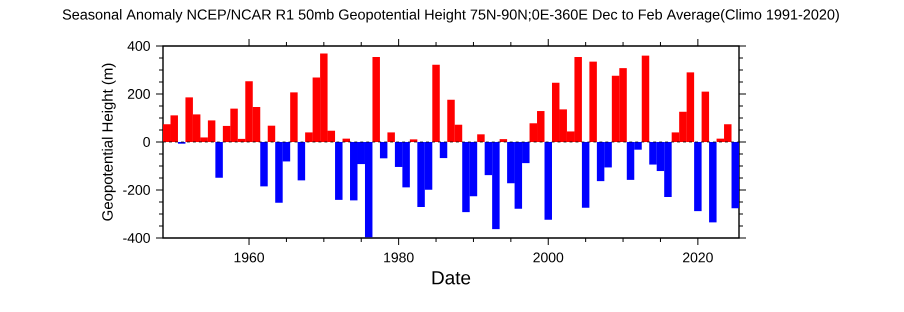 The width and height of the screenshot is (904, 312). Describe the element at coordinates (146, 142) in the screenshot. I see `y-tick-label: 0` at that location.